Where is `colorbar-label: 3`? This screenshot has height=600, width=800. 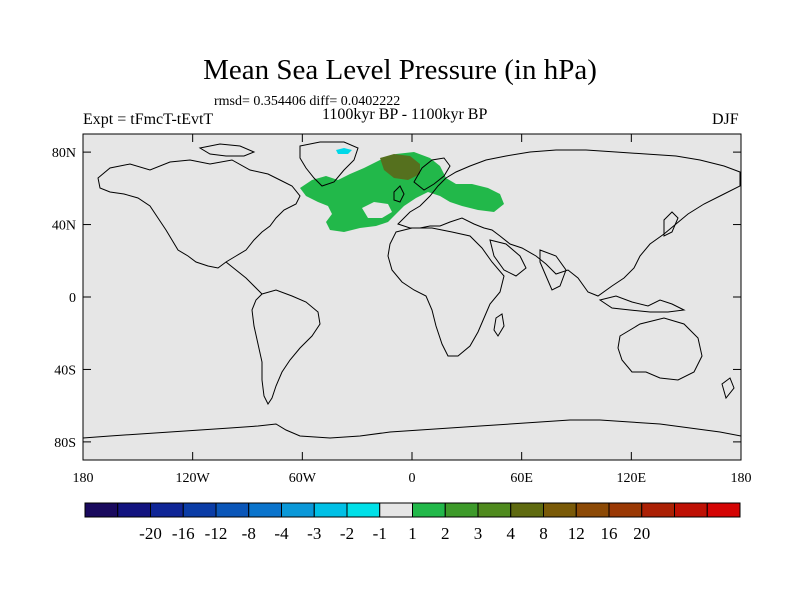
colorbar-label: 3 is located at coordinates (478, 533).